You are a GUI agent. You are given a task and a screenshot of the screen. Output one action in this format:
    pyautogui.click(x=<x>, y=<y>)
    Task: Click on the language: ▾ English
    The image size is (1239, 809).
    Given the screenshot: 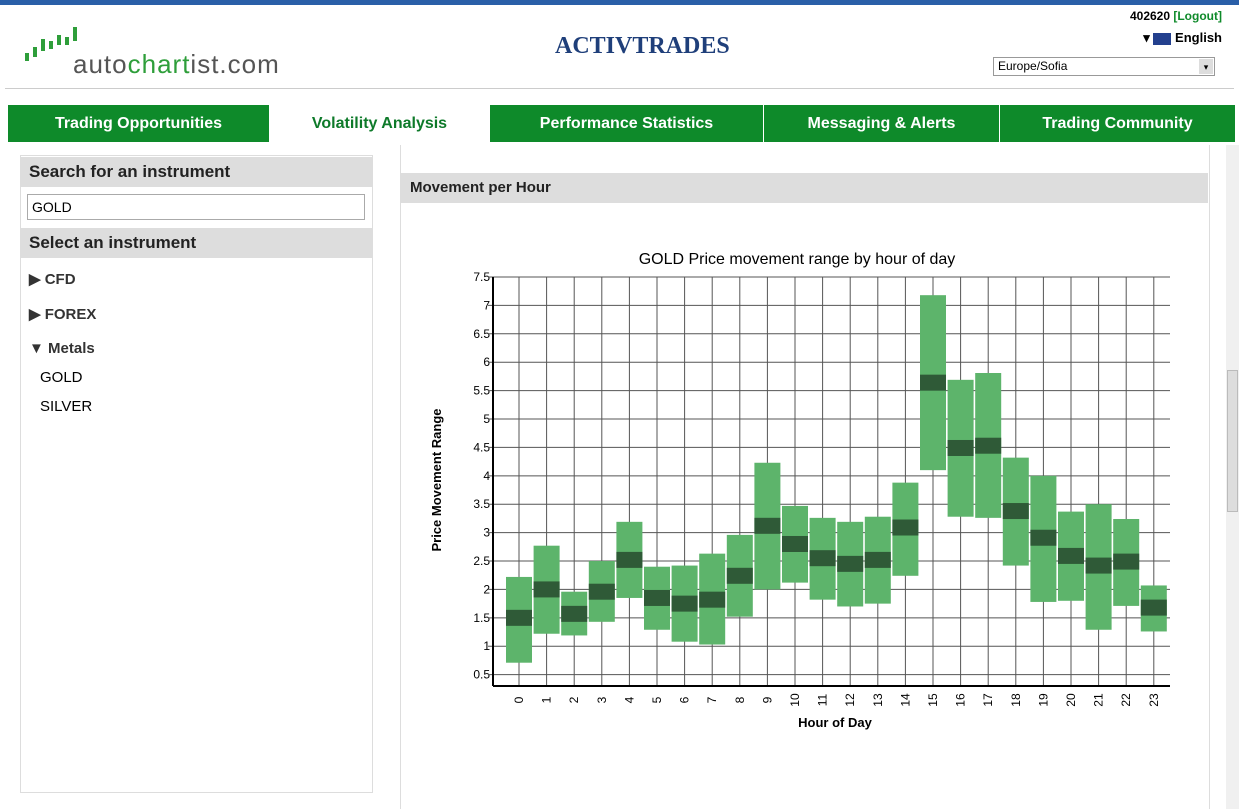 What is the action you would take?
    pyautogui.click(x=1182, y=37)
    